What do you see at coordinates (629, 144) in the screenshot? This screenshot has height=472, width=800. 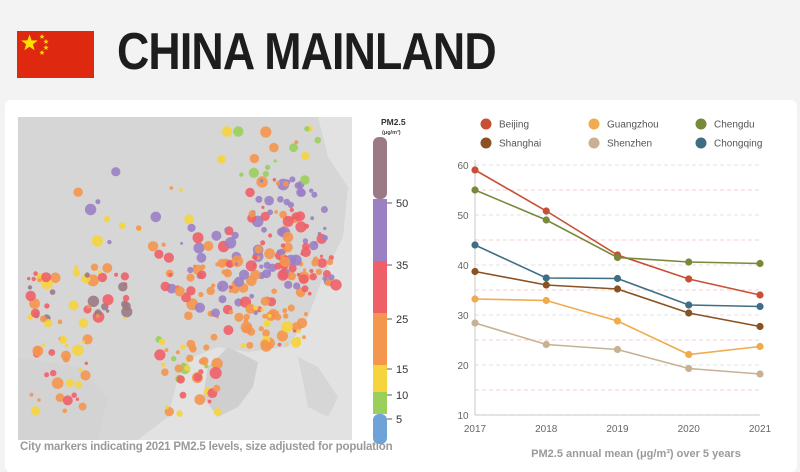 I see `legend-label: Shenzhen` at bounding box center [629, 144].